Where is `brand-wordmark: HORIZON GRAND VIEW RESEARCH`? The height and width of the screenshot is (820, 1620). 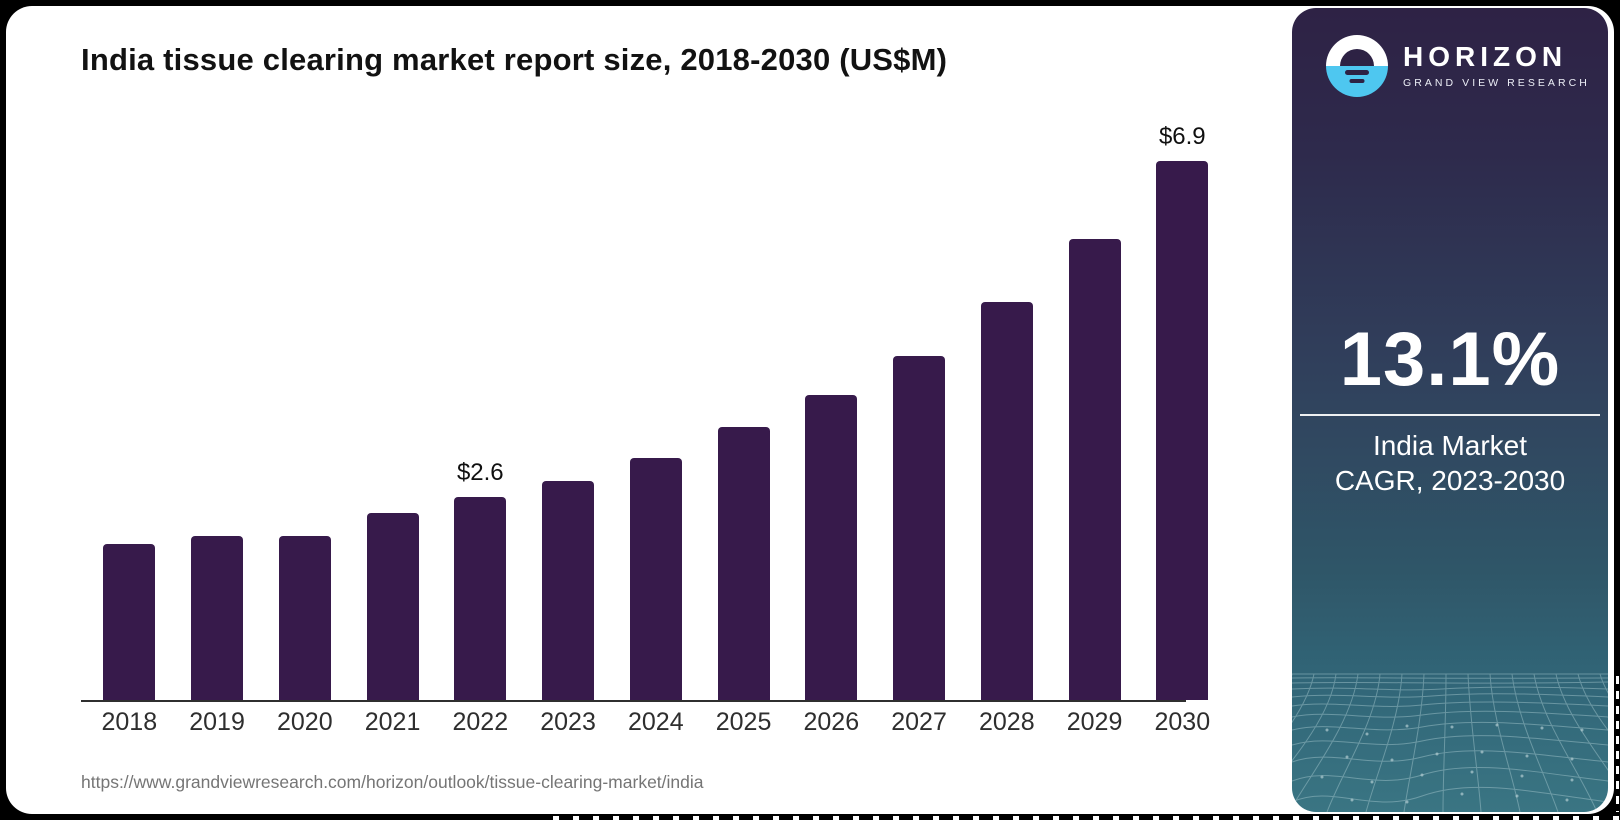
brand-wordmark: HORIZON GRAND VIEW RESEARCH is located at coordinates (1496, 65).